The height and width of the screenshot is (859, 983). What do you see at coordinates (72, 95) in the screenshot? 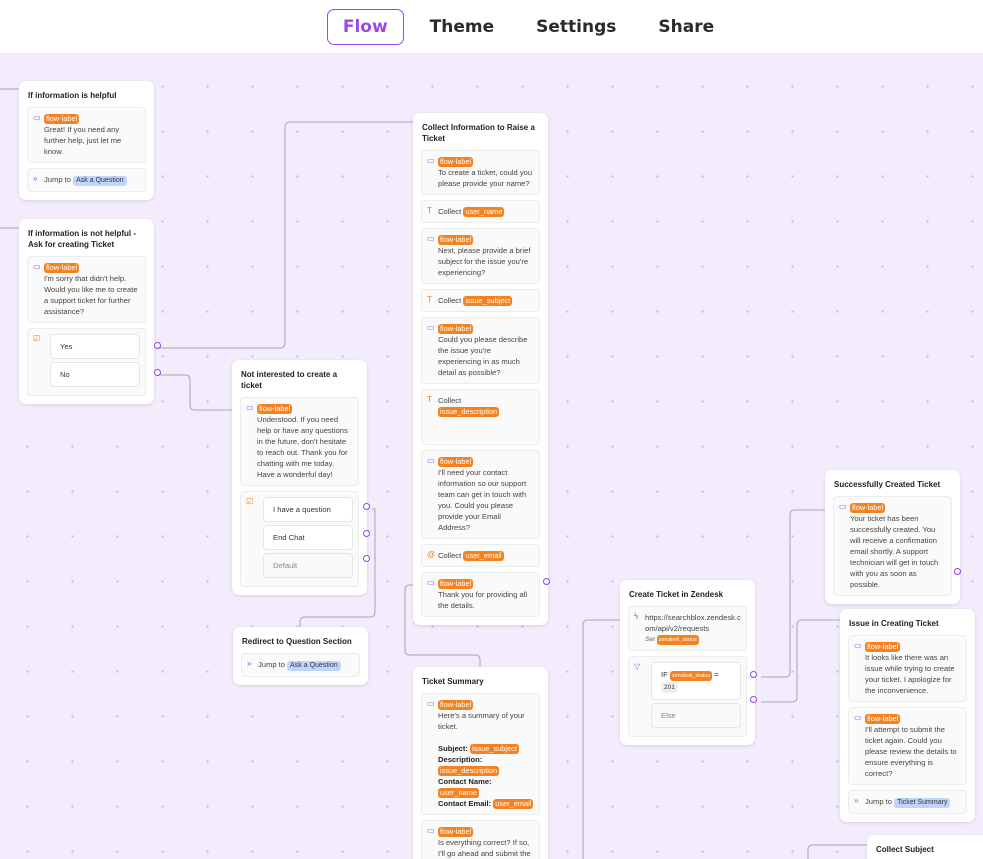
I see `node-title: If information is helpful` at bounding box center [72, 95].